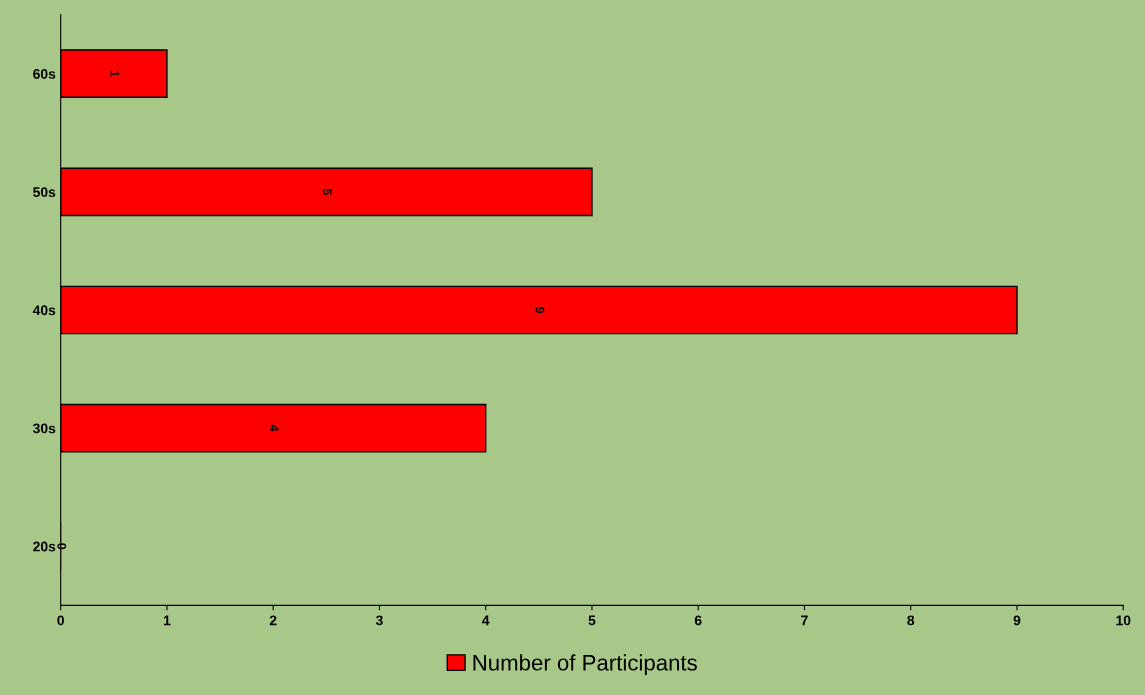 This screenshot has height=695, width=1145. Describe the element at coordinates (167, 620) in the screenshot. I see `x-tick-label: 1` at that location.